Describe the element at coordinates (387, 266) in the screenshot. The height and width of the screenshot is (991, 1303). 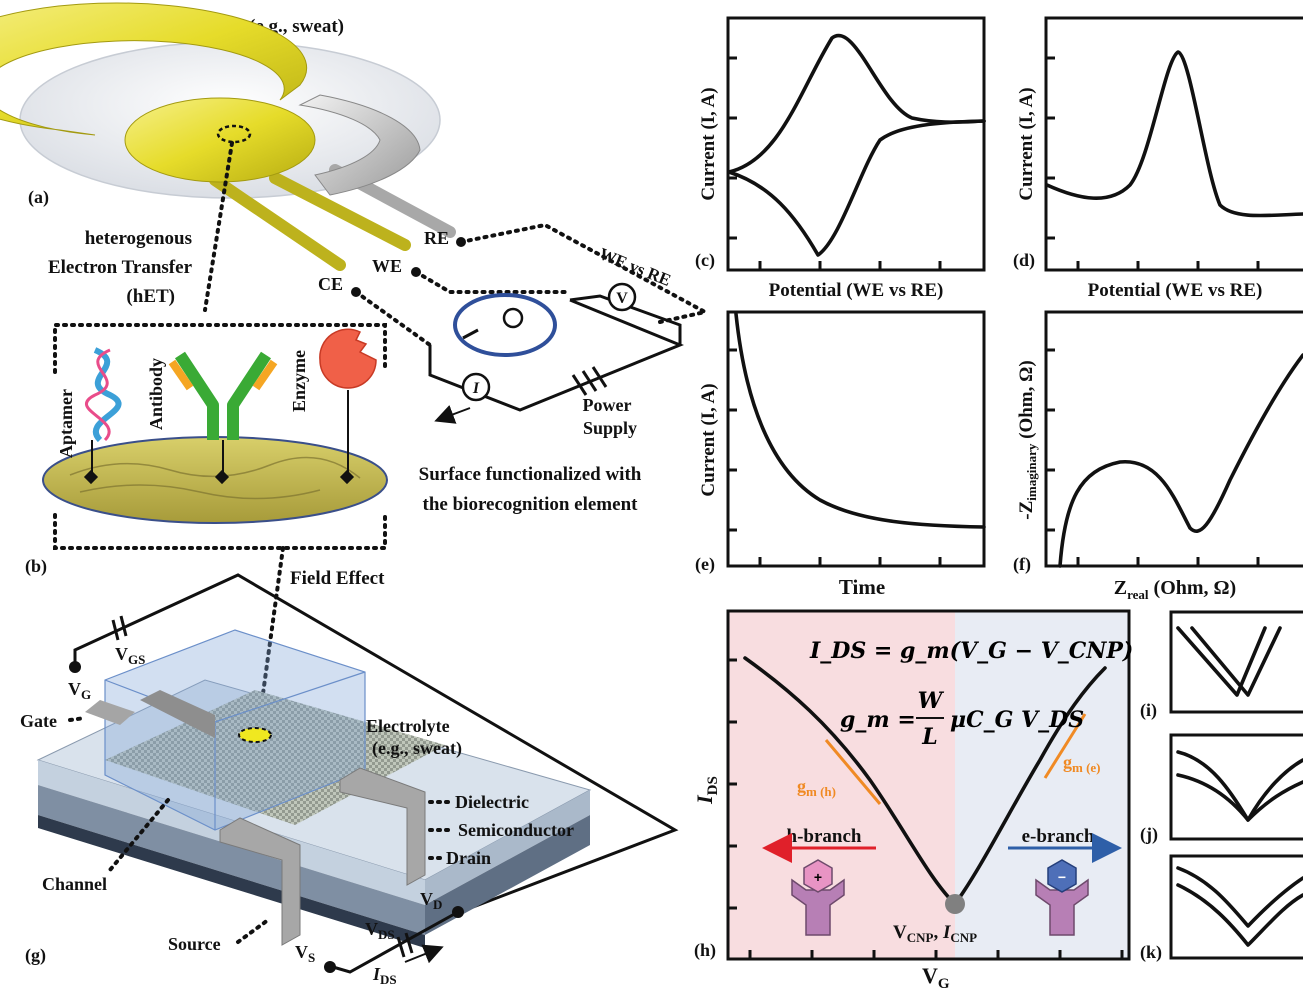
I see `we-label: WE` at that location.